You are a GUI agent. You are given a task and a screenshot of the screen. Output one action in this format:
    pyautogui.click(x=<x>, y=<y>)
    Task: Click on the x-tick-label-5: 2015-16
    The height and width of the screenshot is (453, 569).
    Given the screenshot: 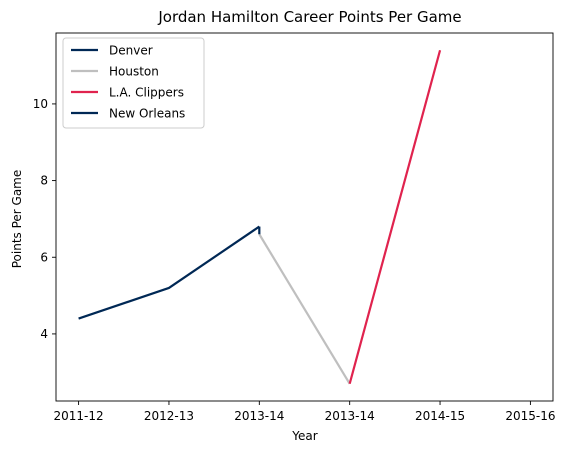 What is the action you would take?
    pyautogui.click(x=530, y=416)
    